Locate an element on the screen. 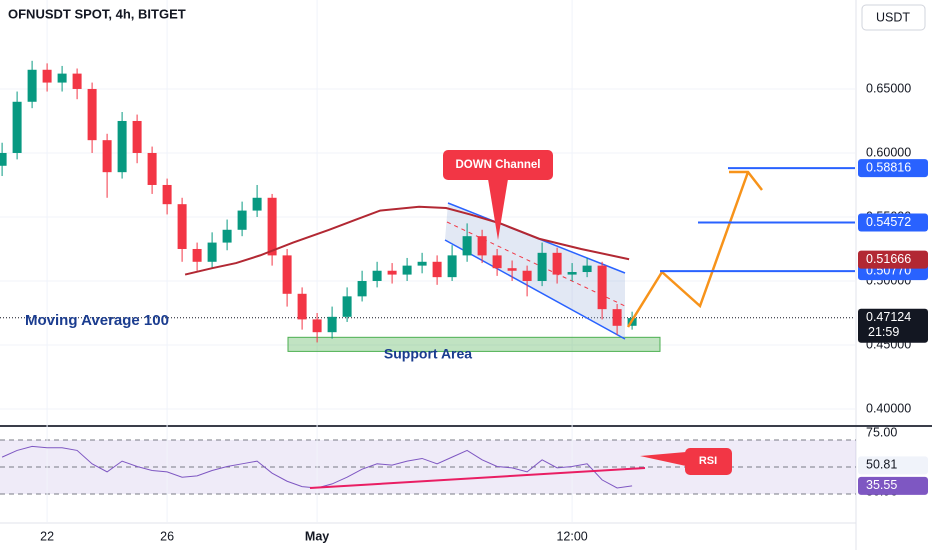 The width and height of the screenshot is (932, 550). rsi-tick-label: 75.00 is located at coordinates (881, 432).